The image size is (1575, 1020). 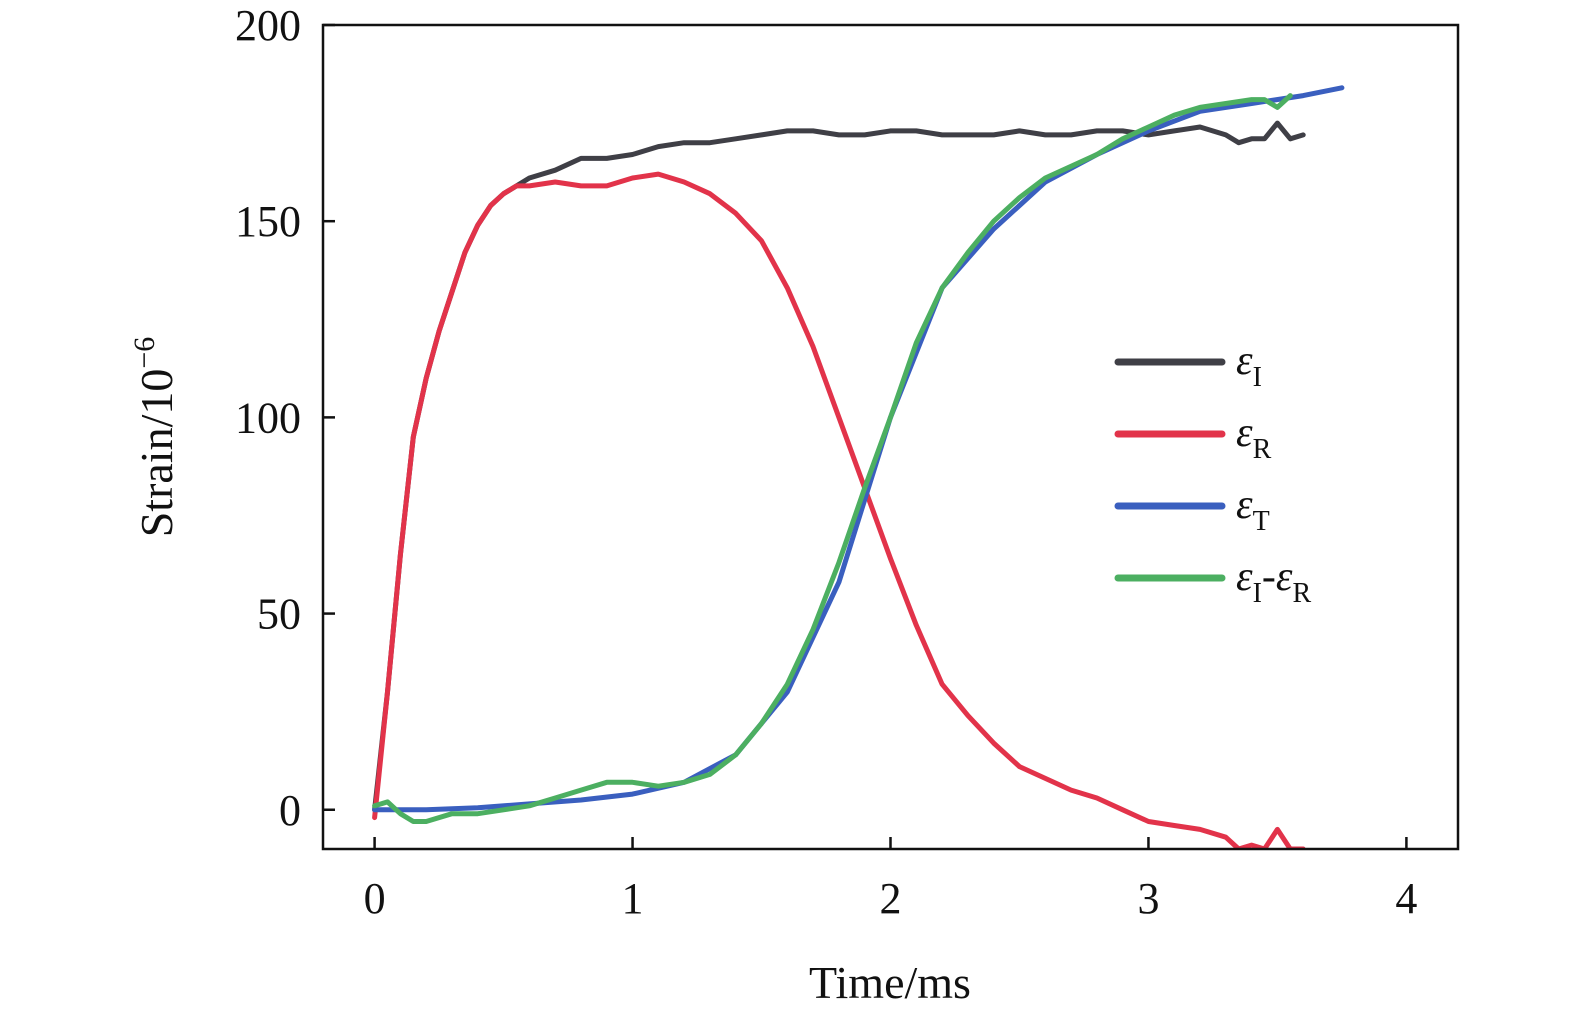 What do you see at coordinates (1261, 521) in the screenshot?
I see `legend-subscript: T` at bounding box center [1261, 521].